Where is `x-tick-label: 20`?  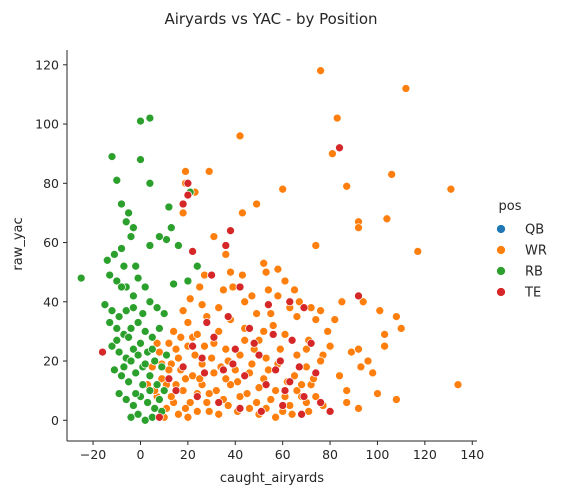 x-tick-label: 20 is located at coordinates (188, 454).